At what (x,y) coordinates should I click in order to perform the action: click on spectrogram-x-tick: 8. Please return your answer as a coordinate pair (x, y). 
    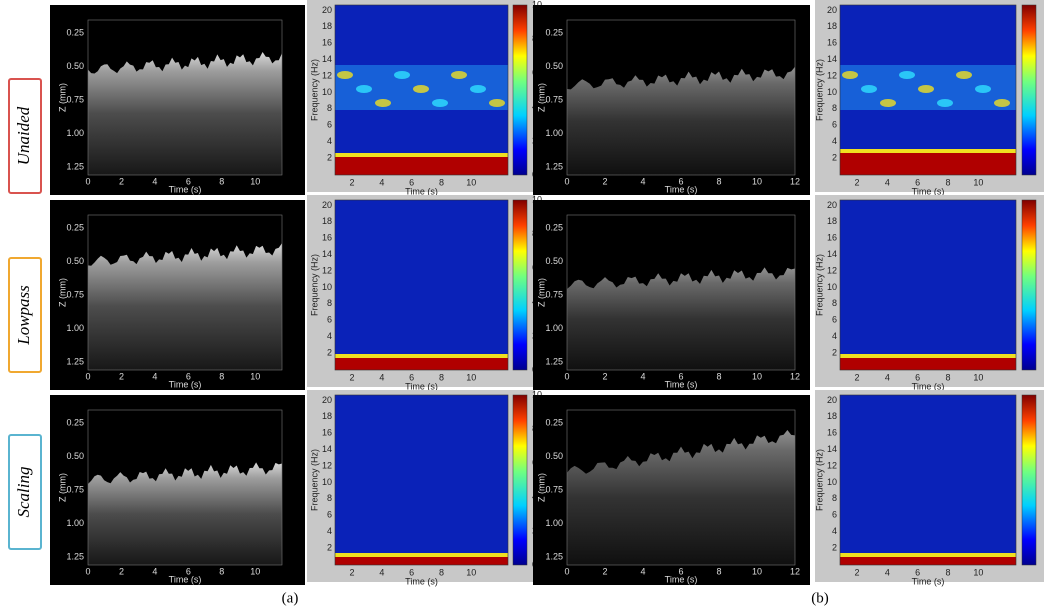
    Looking at the image, I should click on (441, 182).